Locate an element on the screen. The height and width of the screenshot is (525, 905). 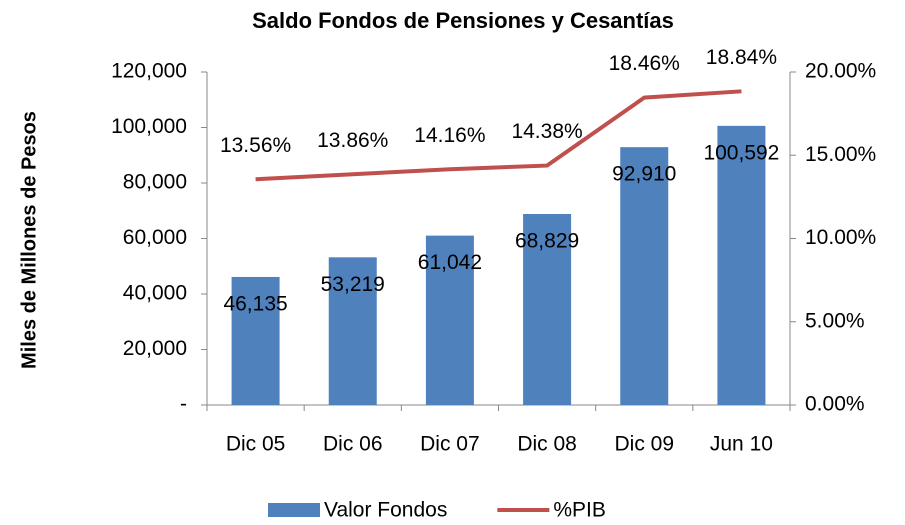
x-tick-label: Dic 07 is located at coordinates (450, 444).